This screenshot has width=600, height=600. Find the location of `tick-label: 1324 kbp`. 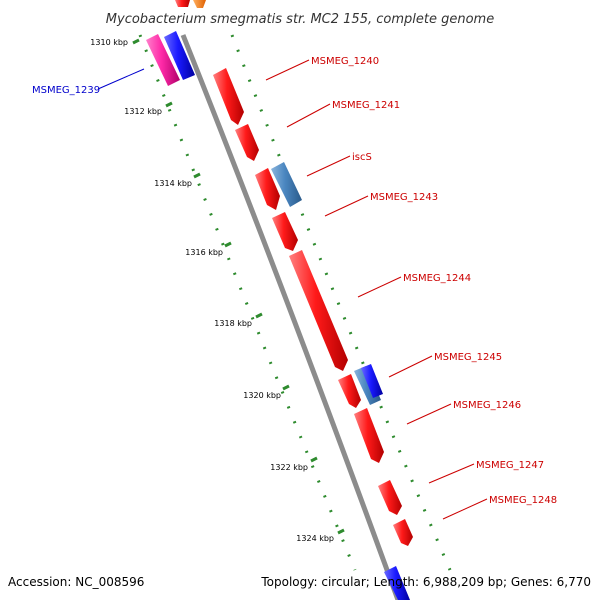

tick-label: 1324 kbp is located at coordinates (315, 538).